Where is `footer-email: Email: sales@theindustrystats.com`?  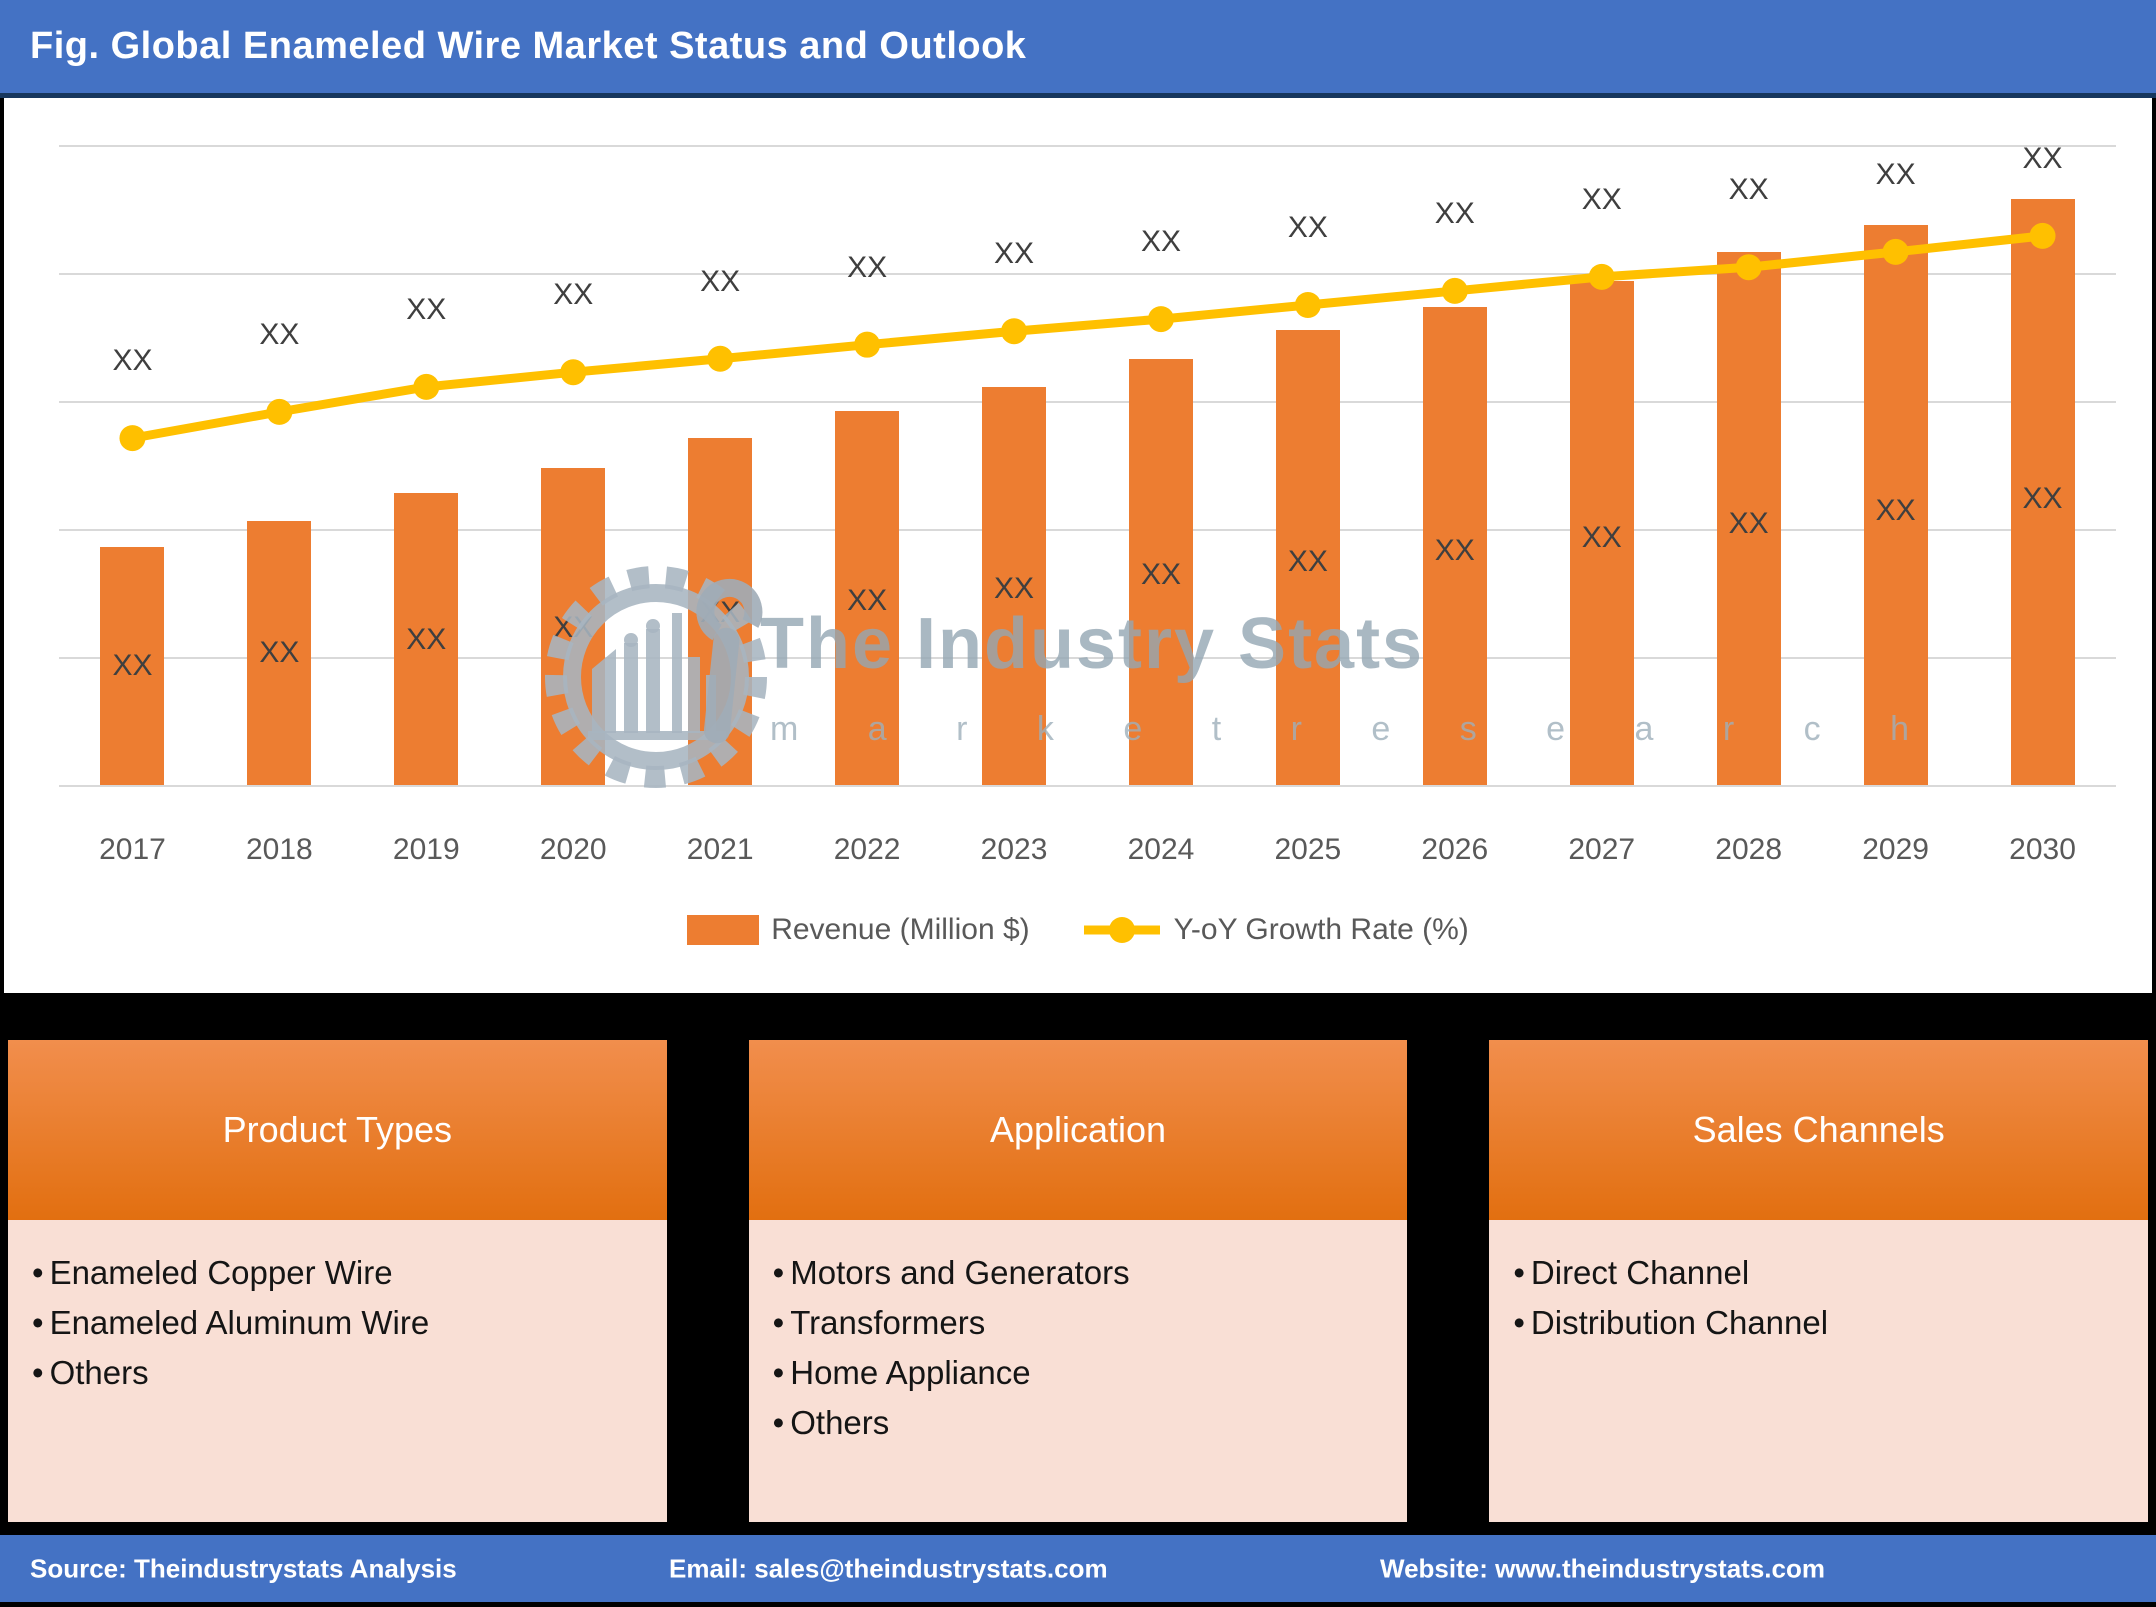 footer-email: Email: sales@theindustrystats.com is located at coordinates (888, 1568).